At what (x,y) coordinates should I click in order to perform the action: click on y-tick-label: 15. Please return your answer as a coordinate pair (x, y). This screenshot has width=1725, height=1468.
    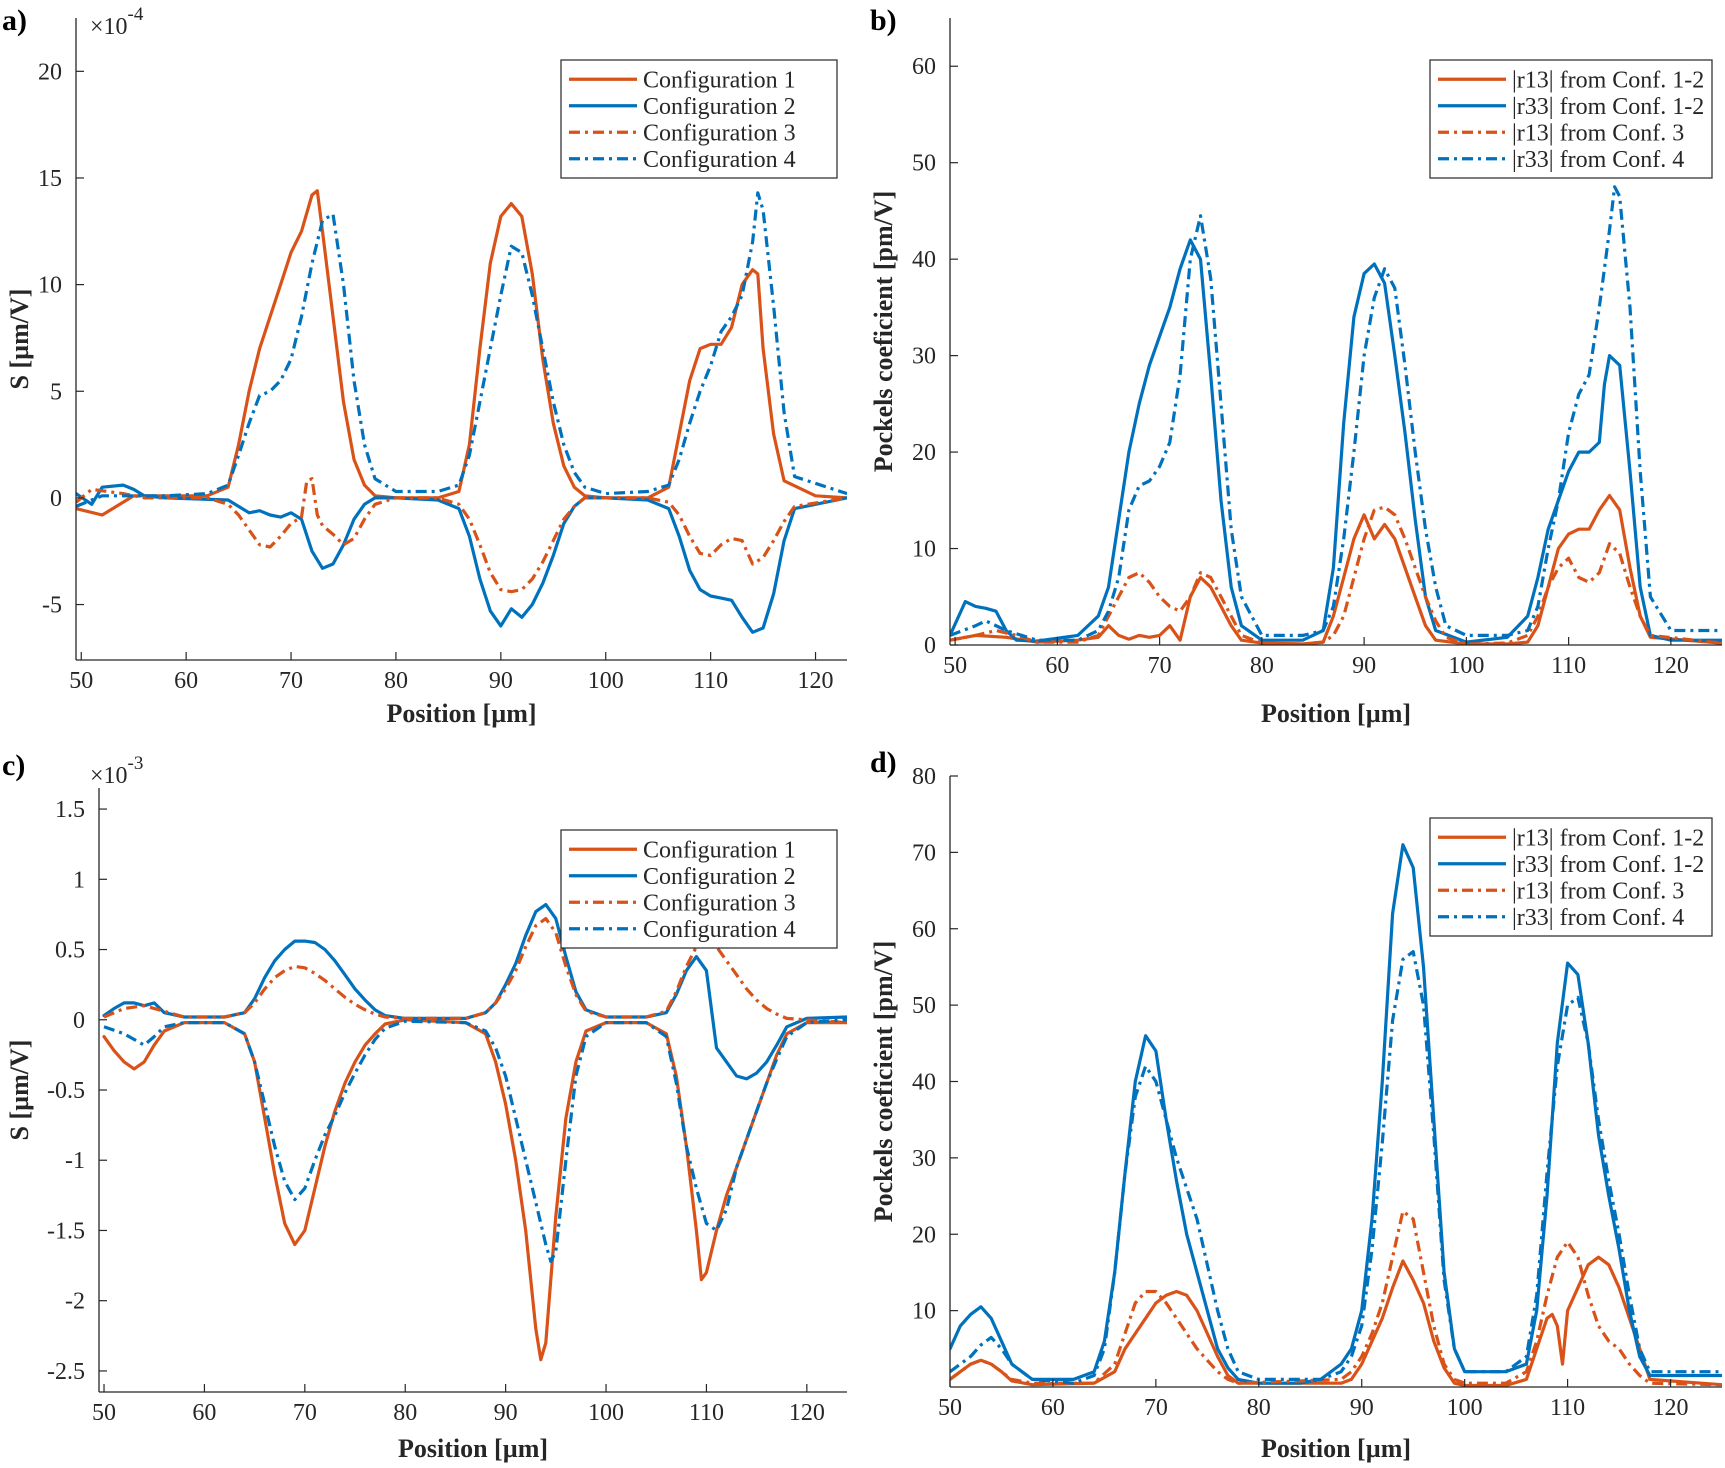
    Looking at the image, I should click on (50, 179).